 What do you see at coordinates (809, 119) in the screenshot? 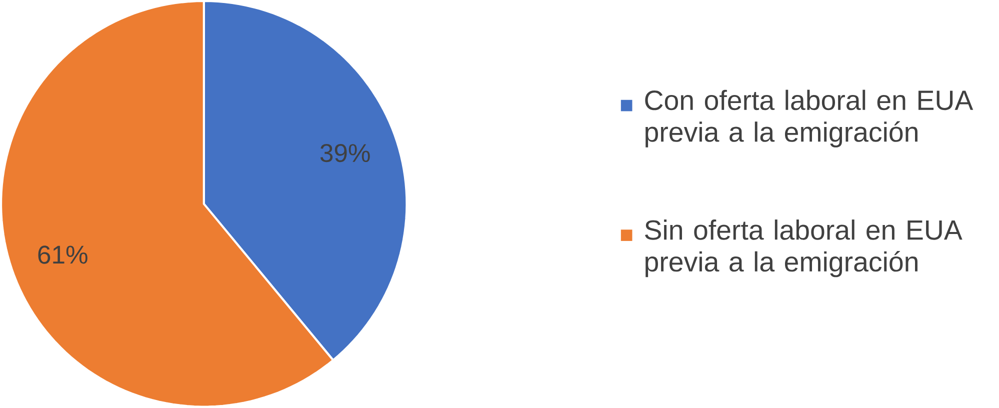
I see `legend-label: Con oferta laboral en EUA previa a la emigración` at bounding box center [809, 119].